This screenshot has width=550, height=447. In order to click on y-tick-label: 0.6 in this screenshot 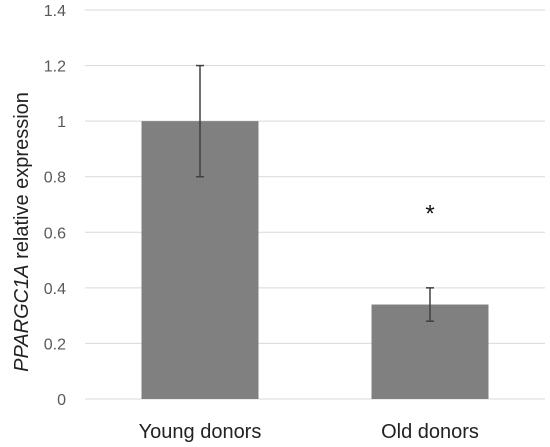, I will do `click(55, 233)`.